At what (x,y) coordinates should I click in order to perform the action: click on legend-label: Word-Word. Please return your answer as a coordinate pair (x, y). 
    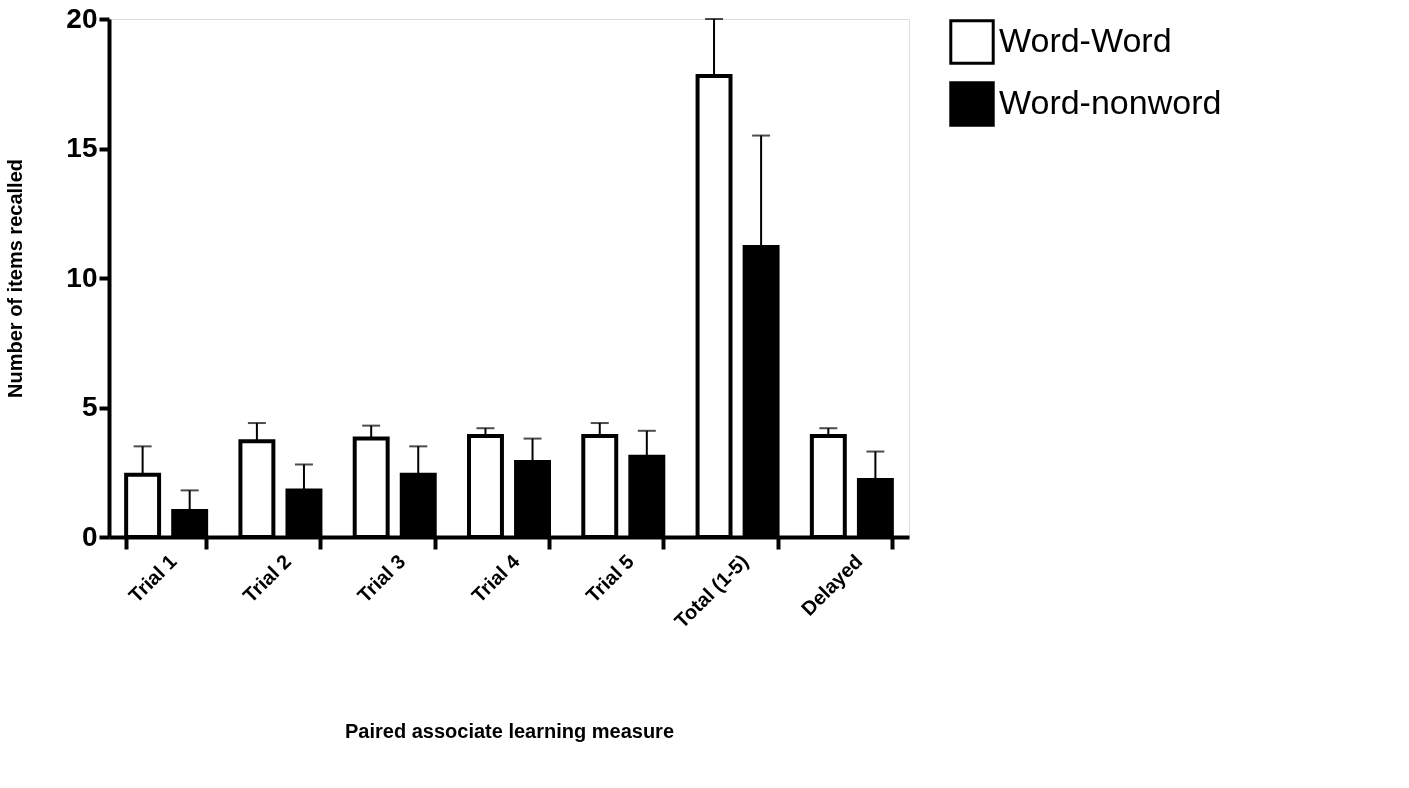
    Looking at the image, I should click on (1085, 40).